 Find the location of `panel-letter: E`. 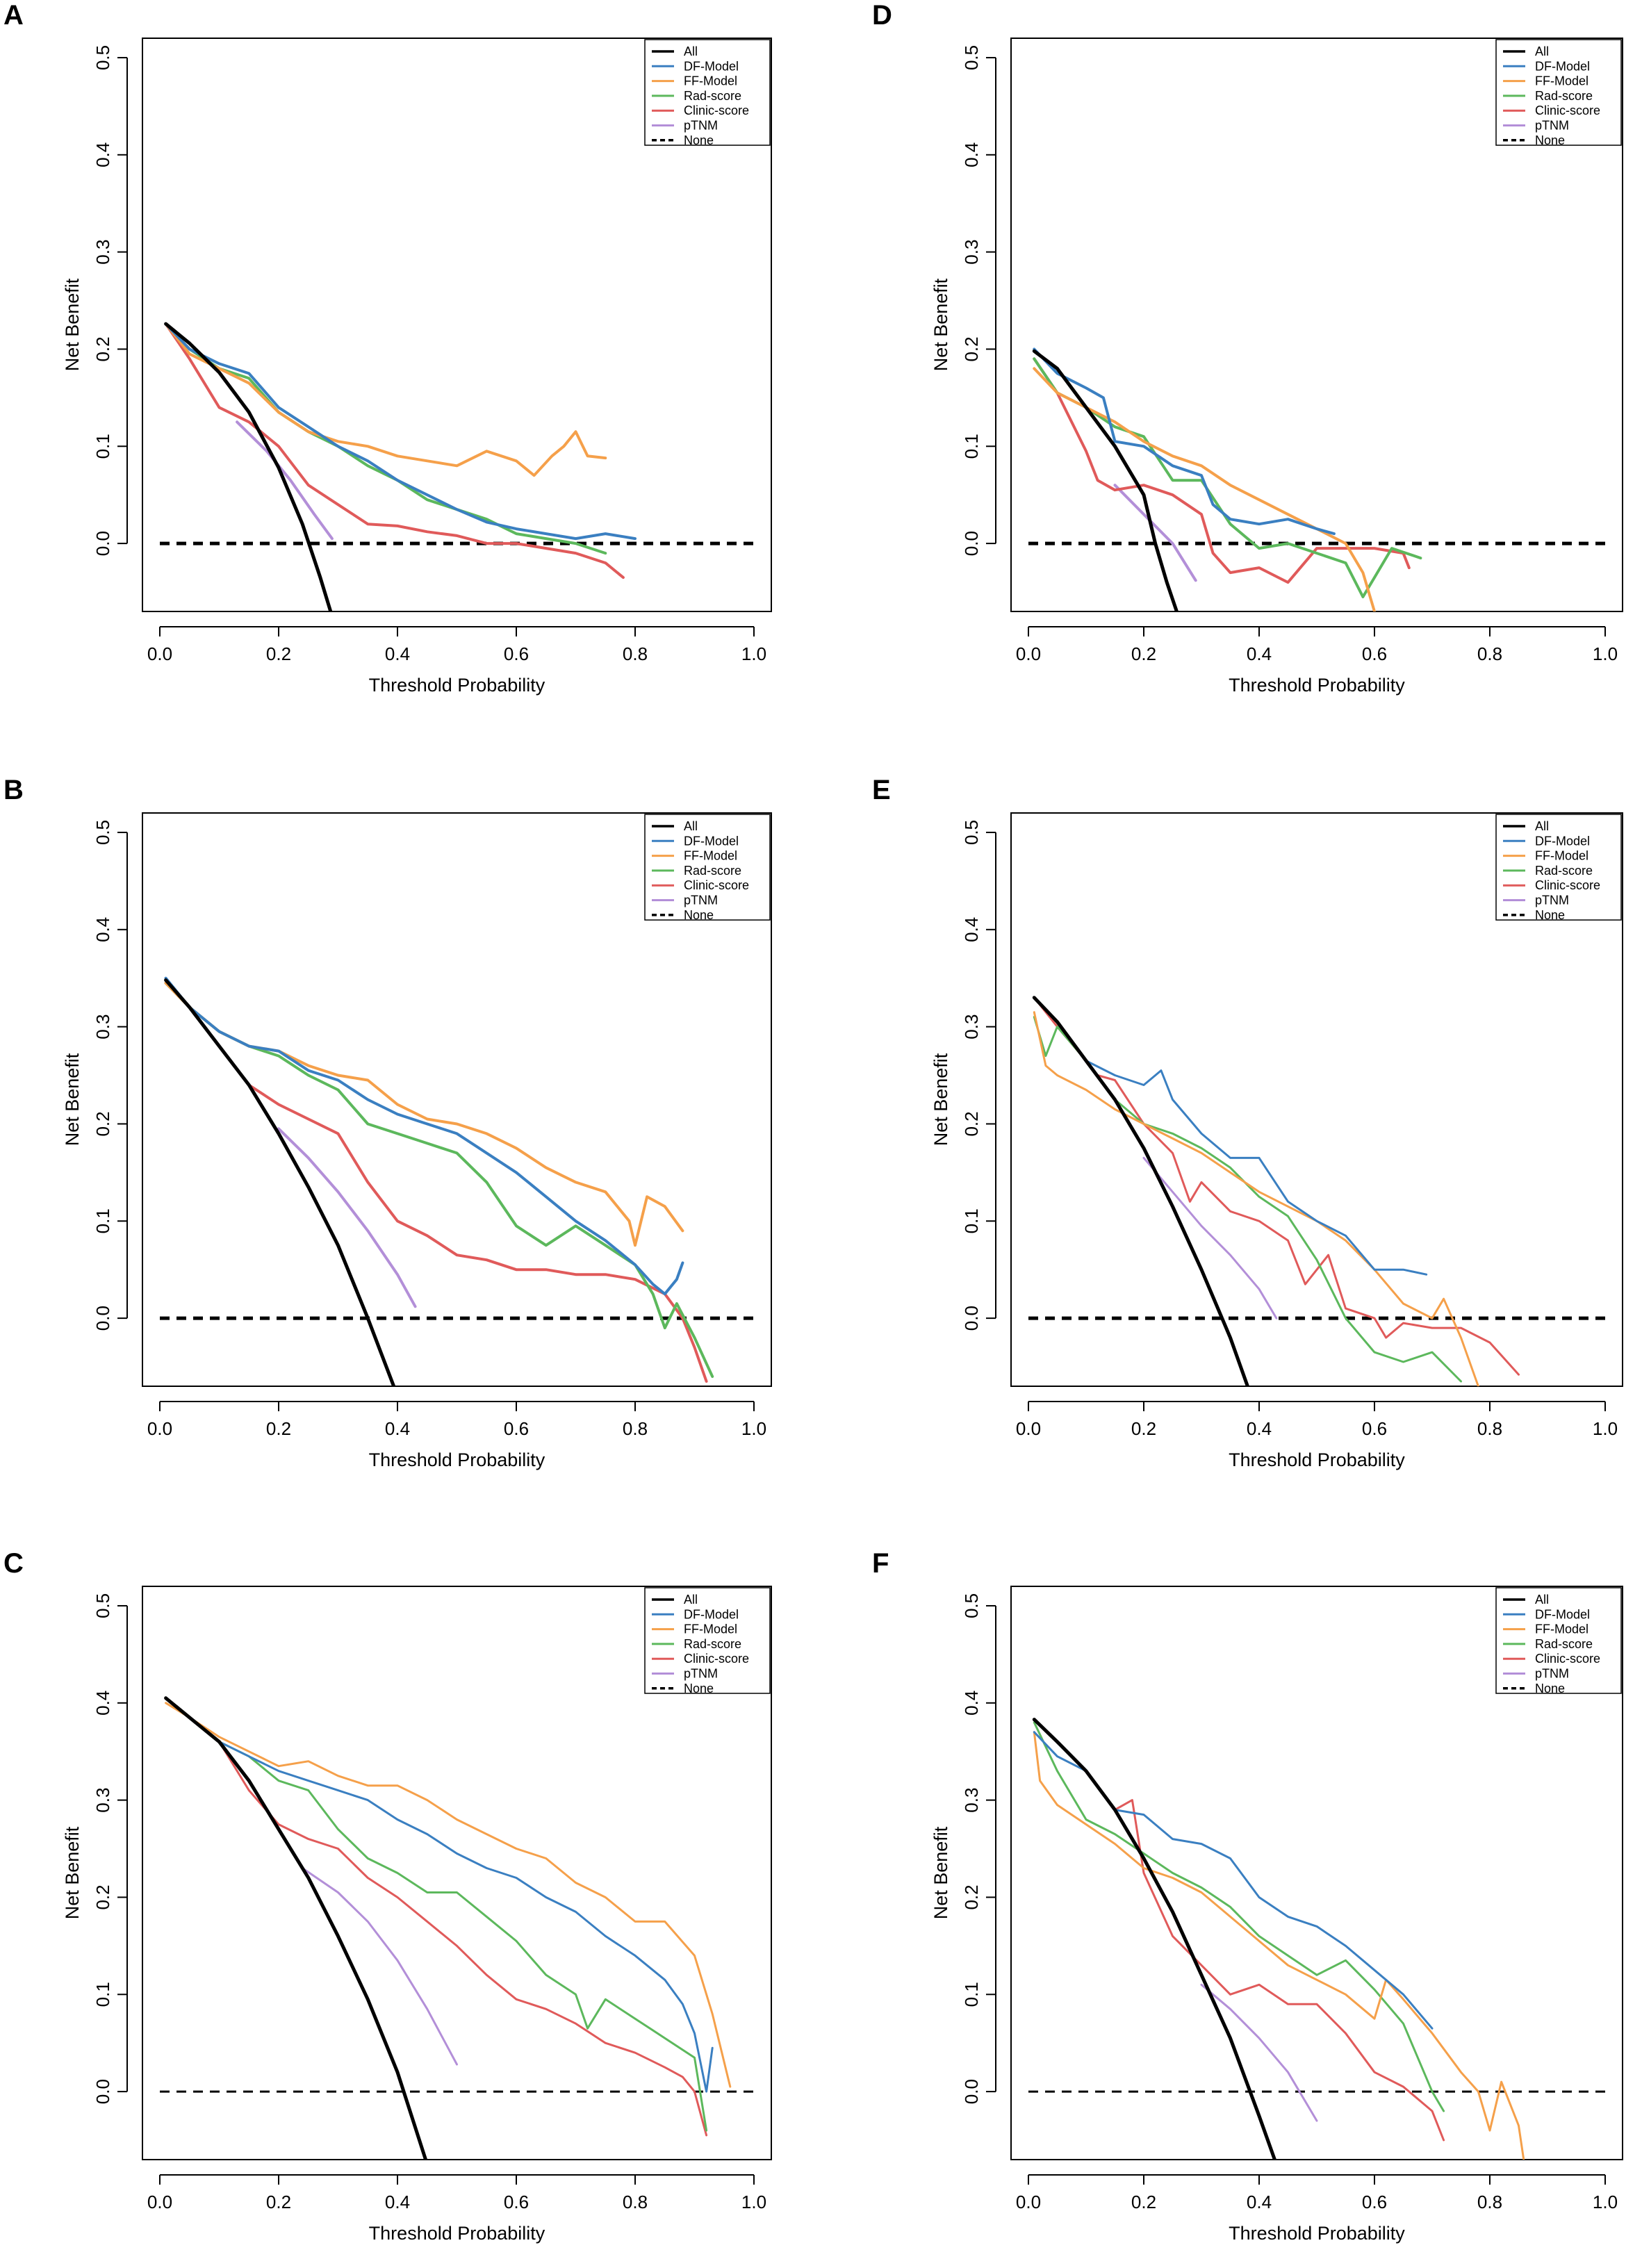

panel-letter: E is located at coordinates (881, 790).